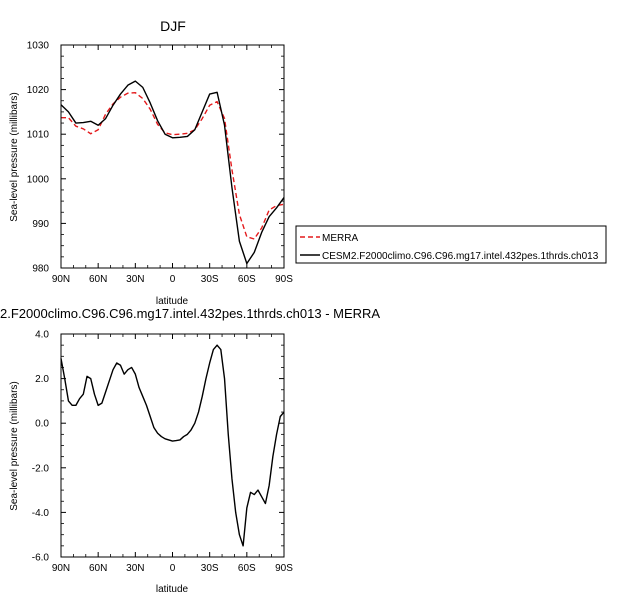  What do you see at coordinates (38, 90) in the screenshot?
I see `y-tick-label: 1020` at bounding box center [38, 90].